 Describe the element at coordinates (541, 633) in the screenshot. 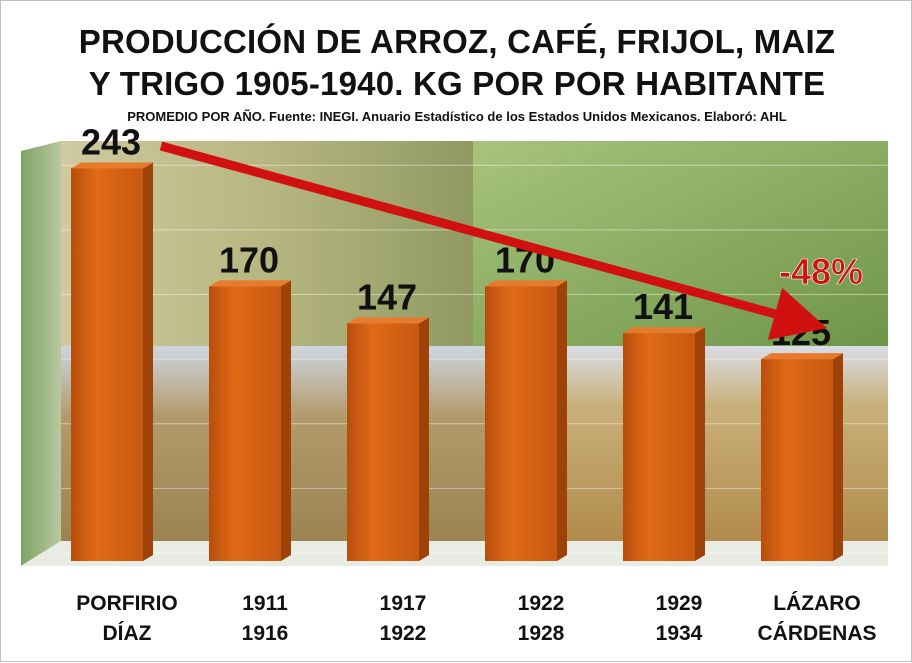

I see `category-label-line-2: 1928` at that location.